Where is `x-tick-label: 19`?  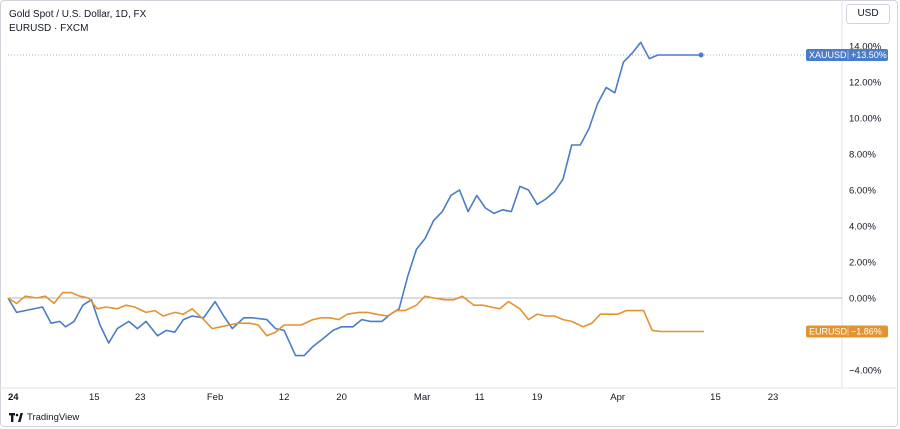
x-tick-label: 19 is located at coordinates (537, 397).